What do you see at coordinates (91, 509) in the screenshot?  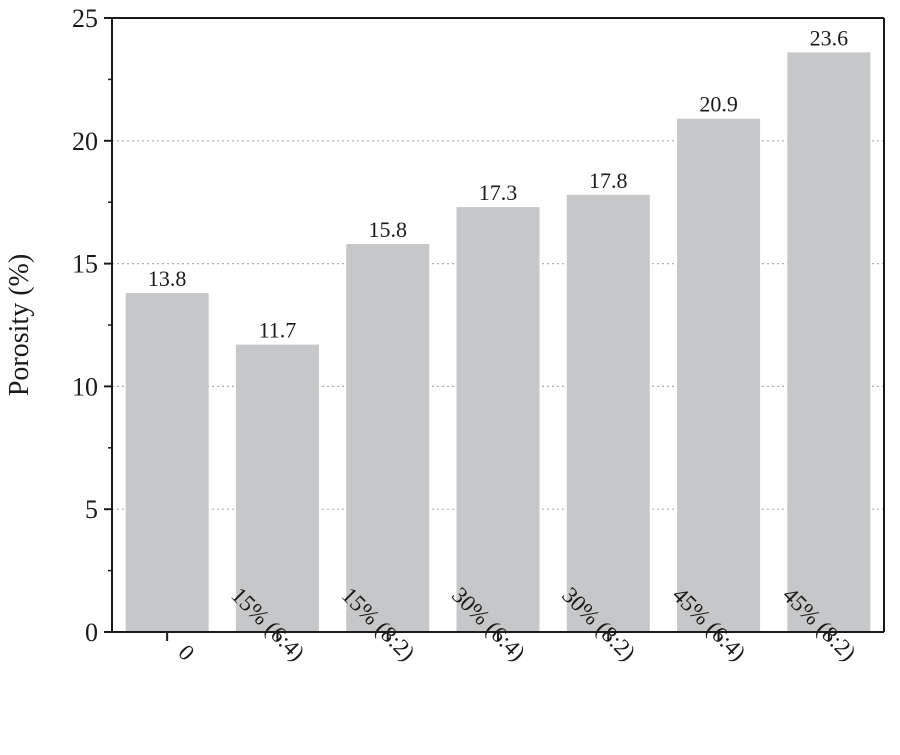 I see `y-tick-label: 5` at bounding box center [91, 509].